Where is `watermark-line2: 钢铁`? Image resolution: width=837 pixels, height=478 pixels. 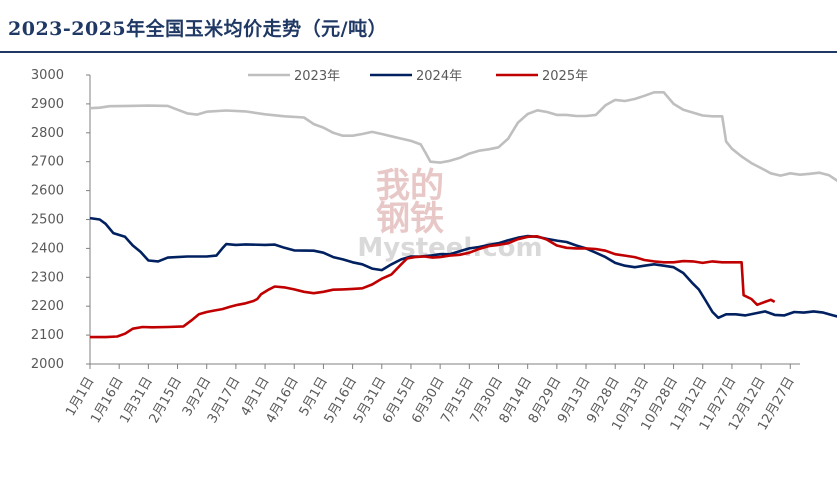 watermark-line2: 钢铁 is located at coordinates (410, 219).